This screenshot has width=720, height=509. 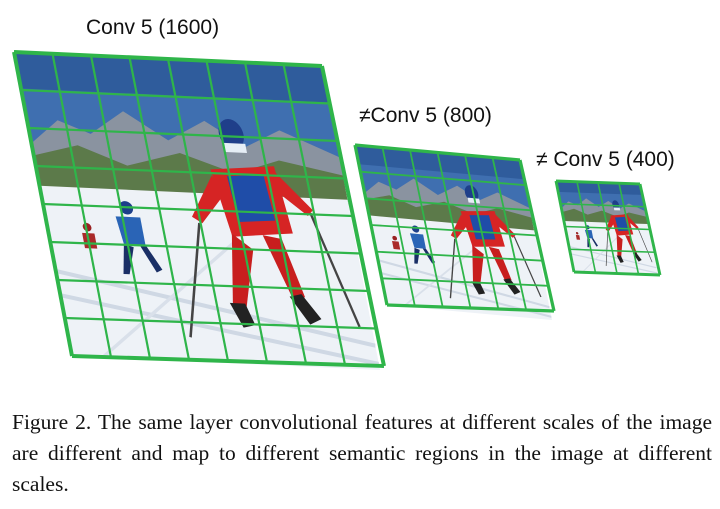 I want to click on panel-label-large: Conv 5 (1600), so click(x=153, y=27).